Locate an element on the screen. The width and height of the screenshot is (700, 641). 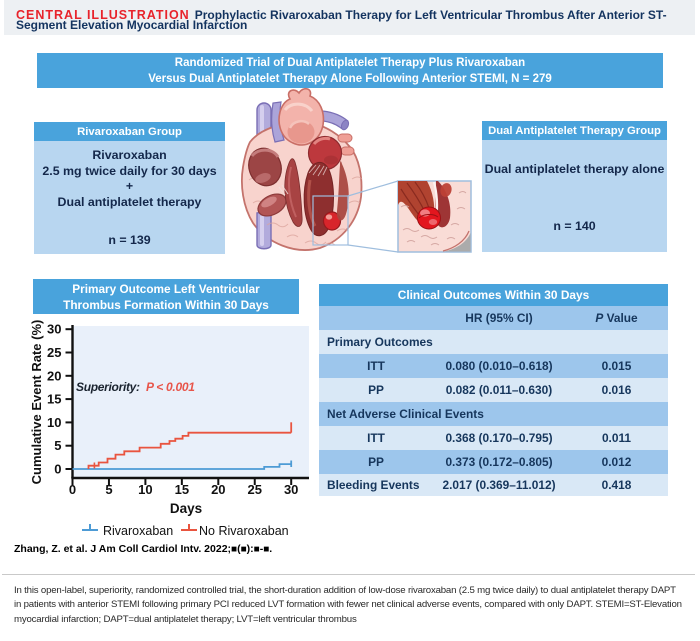
svg-text: Days is located at coordinates (186, 508).